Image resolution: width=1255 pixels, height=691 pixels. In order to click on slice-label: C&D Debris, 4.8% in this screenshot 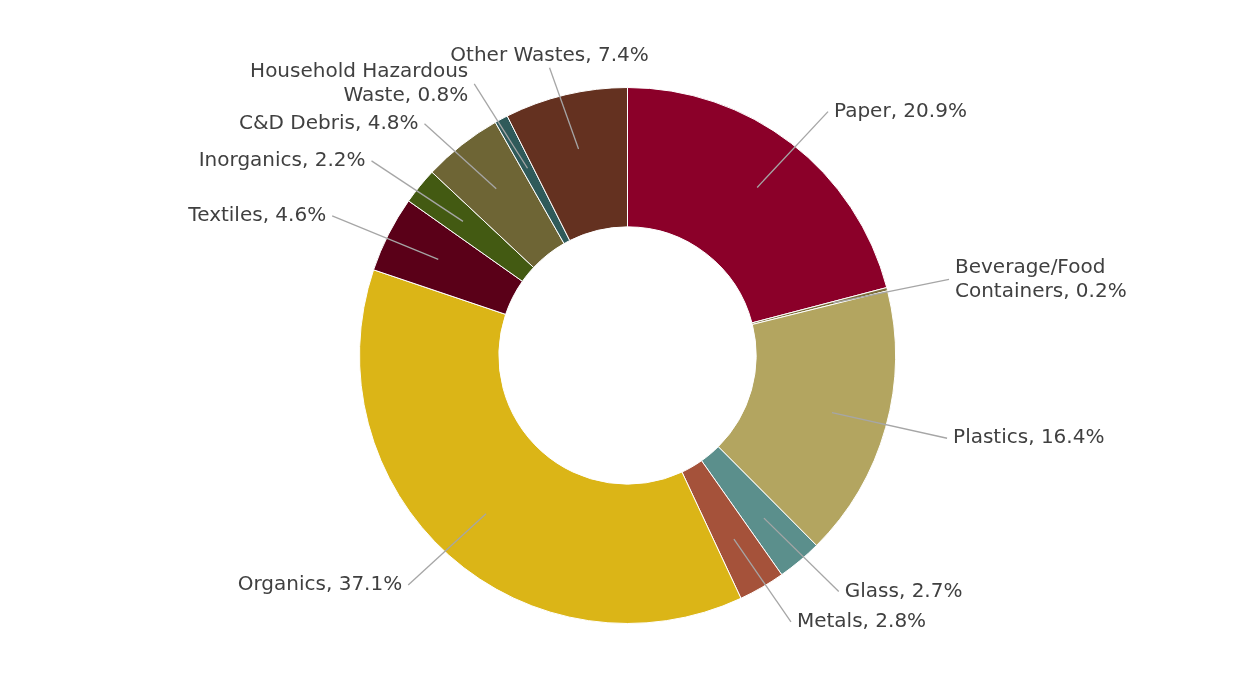, I will do `click(329, 122)`.